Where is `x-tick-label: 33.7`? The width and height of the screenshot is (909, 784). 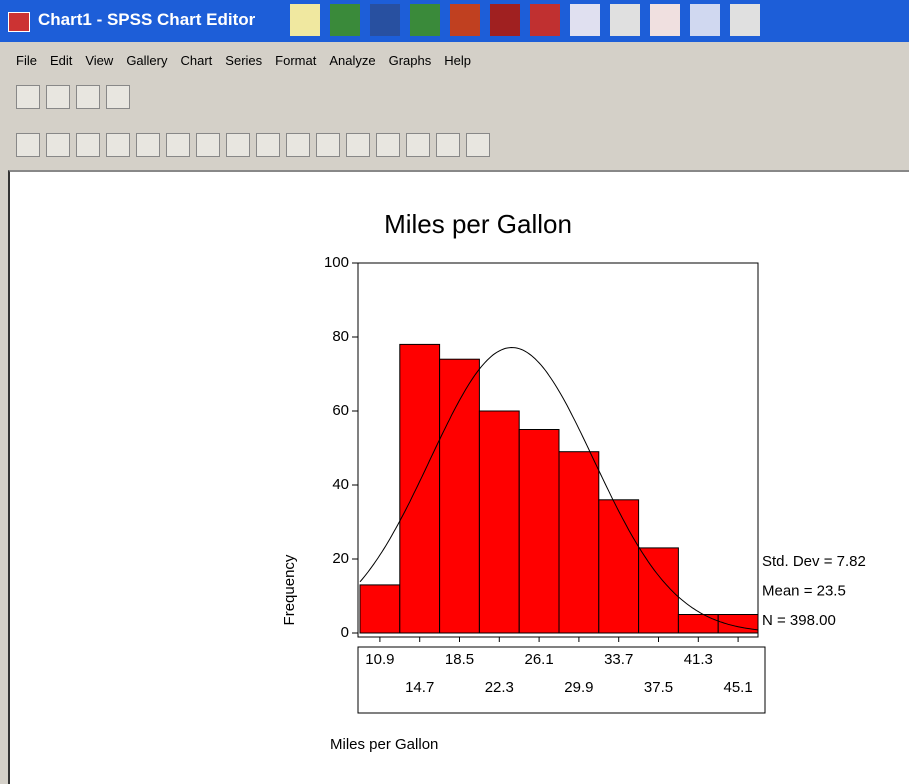 x-tick-label: 33.7 is located at coordinates (618, 659).